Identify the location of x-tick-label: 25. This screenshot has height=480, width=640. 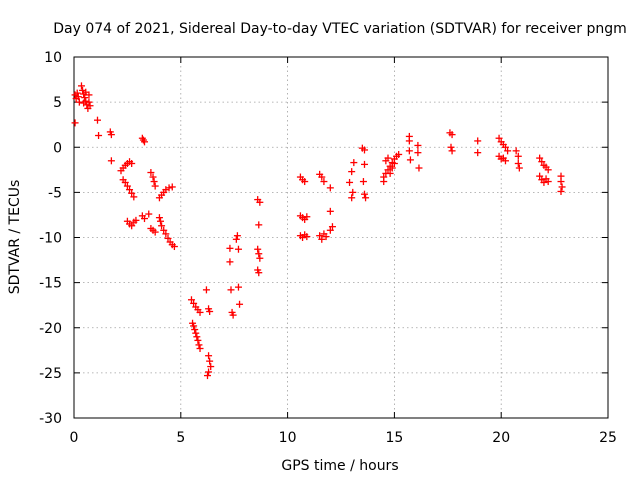
(608, 438).